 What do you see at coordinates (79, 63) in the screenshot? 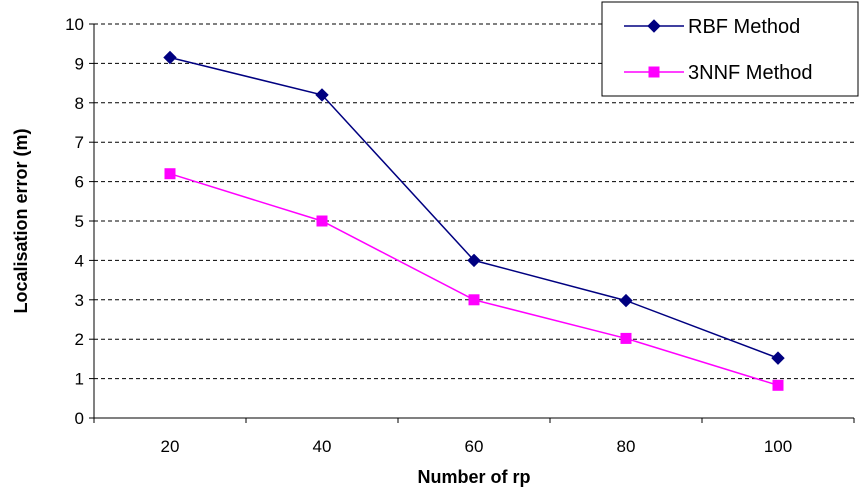
I see `y-tick-label: 9` at bounding box center [79, 63].